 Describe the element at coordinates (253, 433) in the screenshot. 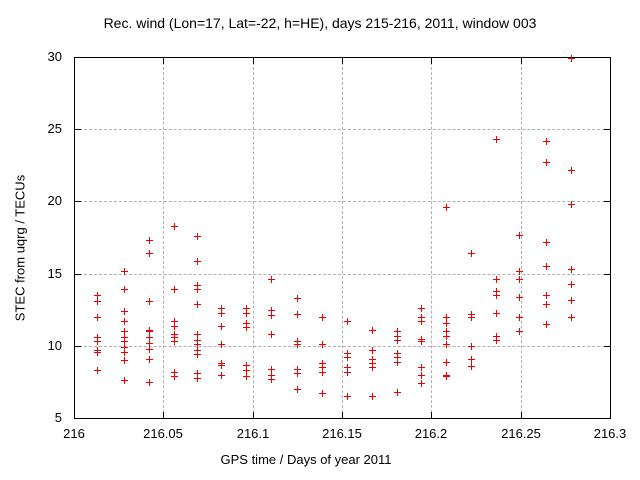

I see `x-tick-label: 216.1` at that location.